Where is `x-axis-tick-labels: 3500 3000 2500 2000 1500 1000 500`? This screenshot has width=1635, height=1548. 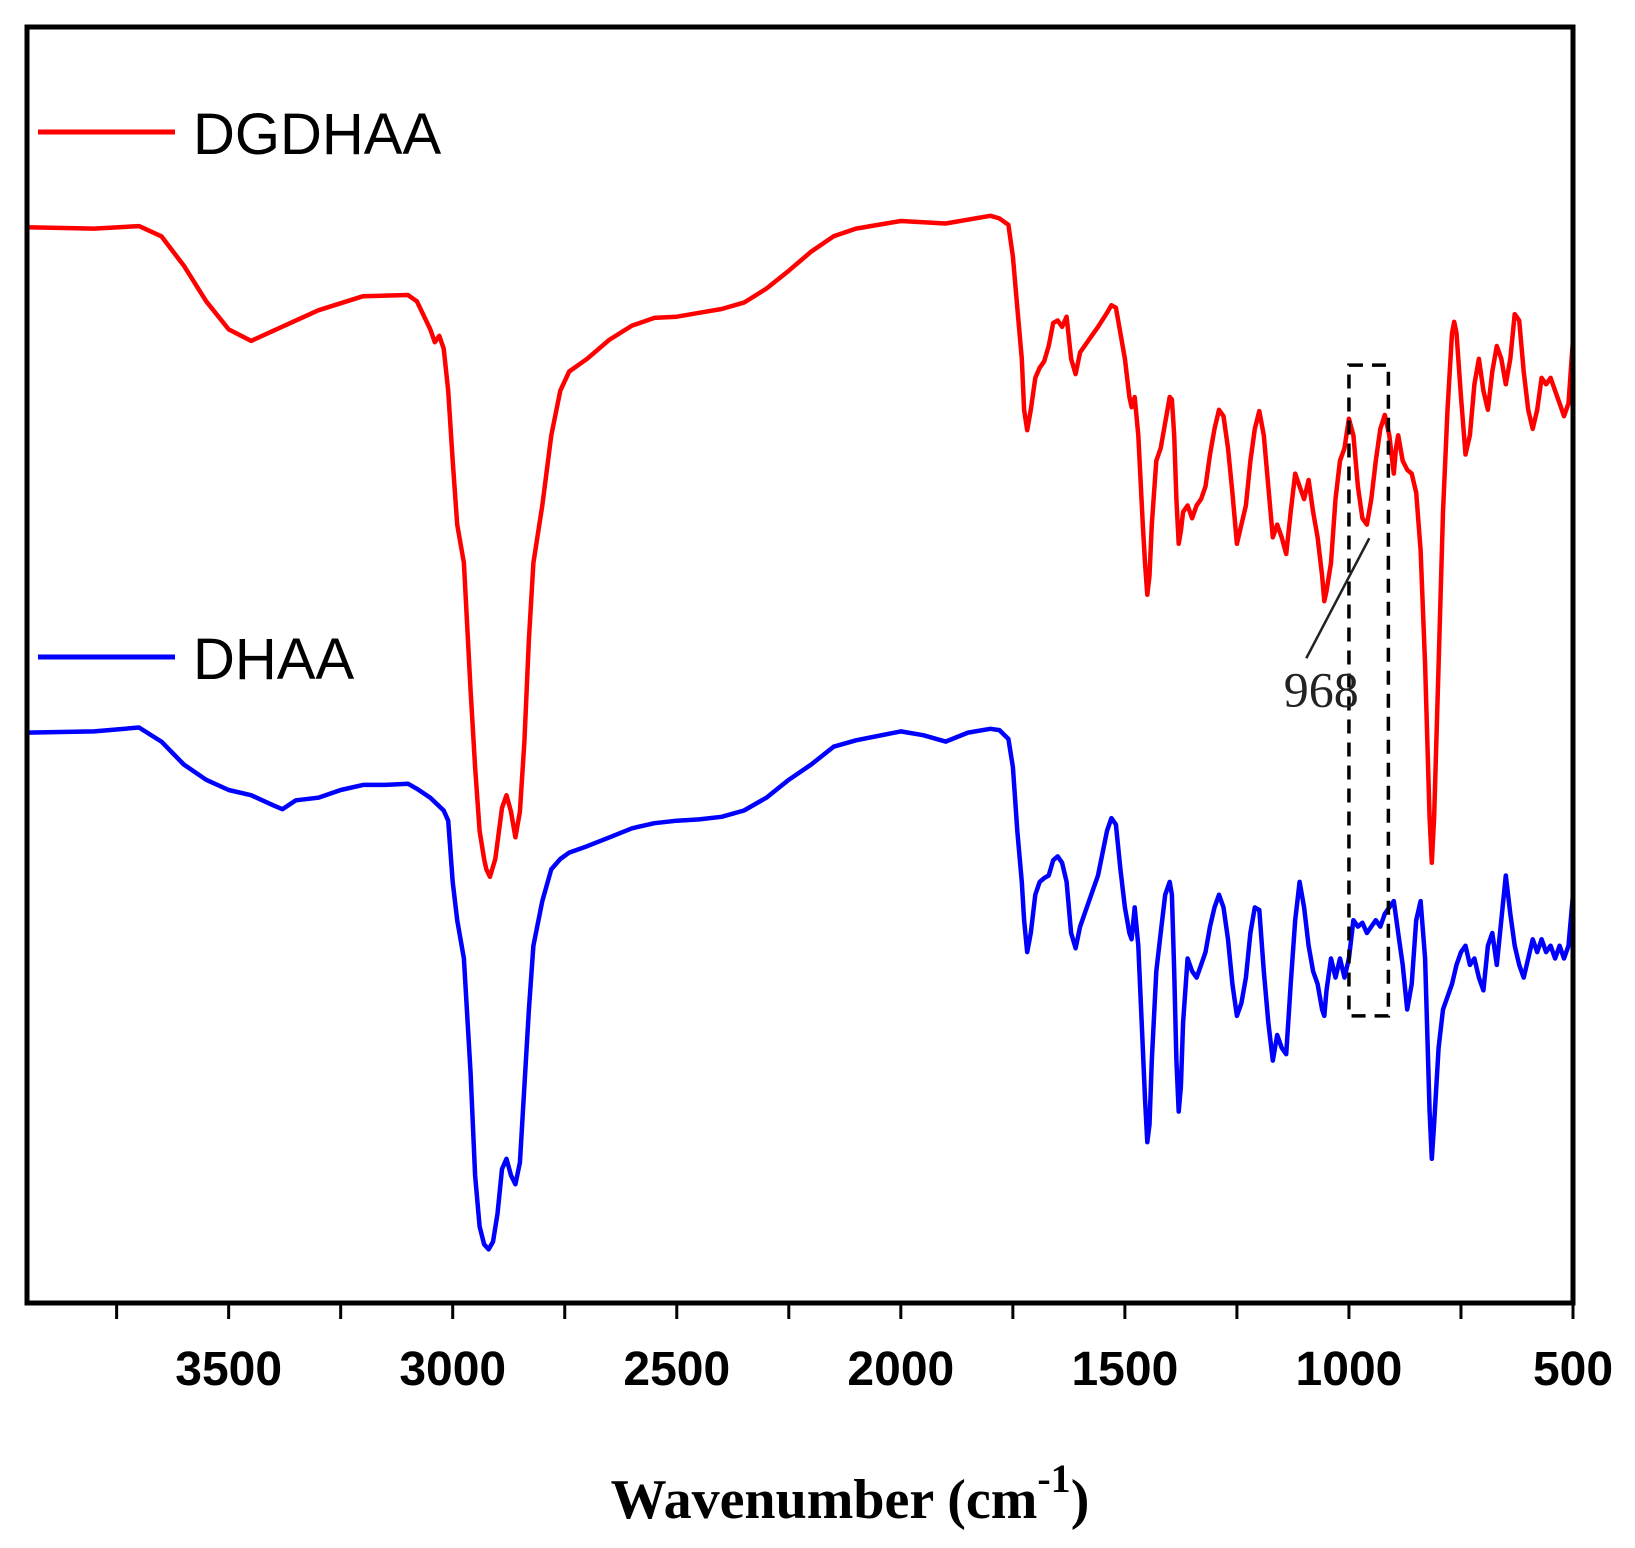 x-axis-tick-labels: 3500 3000 2500 2000 1500 1000 500 is located at coordinates (894, 1369).